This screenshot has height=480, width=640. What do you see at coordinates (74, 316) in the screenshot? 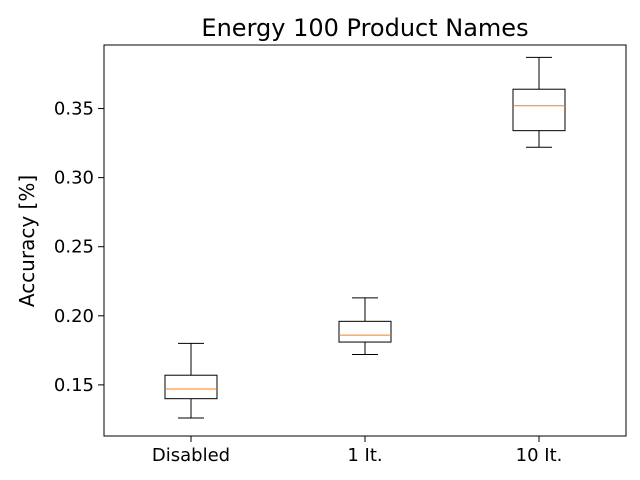
I see `y-tick-label: 0.20` at bounding box center [74, 316].